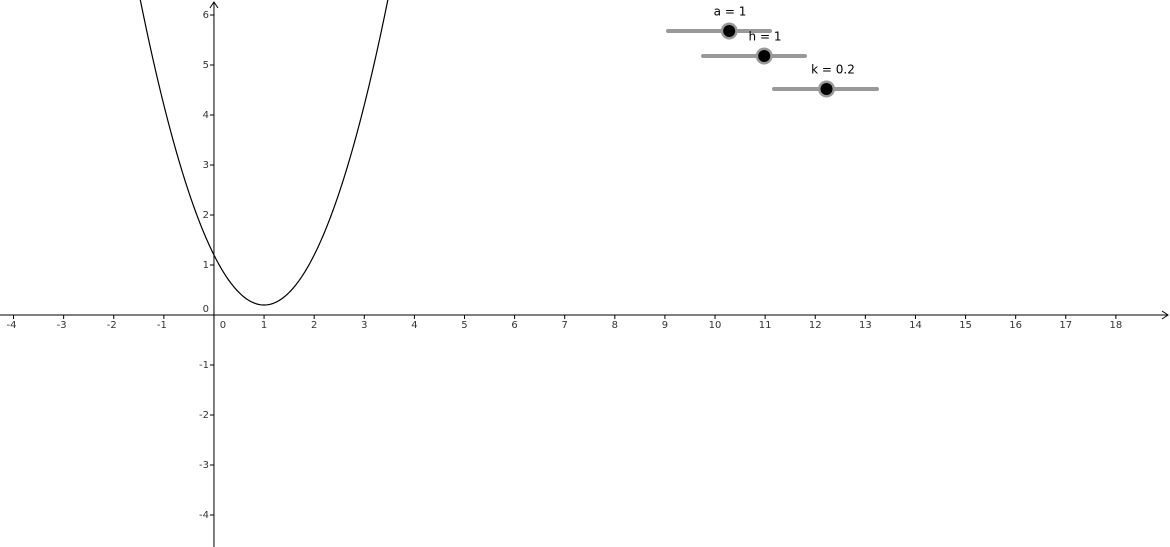 Image resolution: width=1170 pixels, height=547 pixels. What do you see at coordinates (833, 70) in the screenshot?
I see `slider-label: k = 0.2` at bounding box center [833, 70].